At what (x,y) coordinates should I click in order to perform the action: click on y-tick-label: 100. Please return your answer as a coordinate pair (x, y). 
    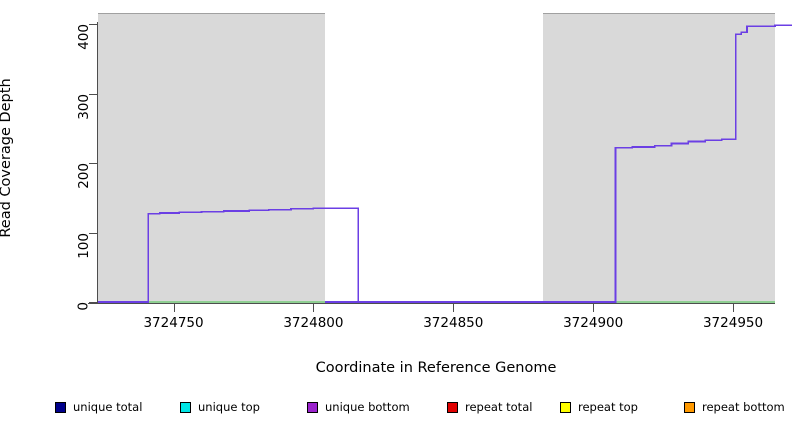
    Looking at the image, I should click on (84, 245).